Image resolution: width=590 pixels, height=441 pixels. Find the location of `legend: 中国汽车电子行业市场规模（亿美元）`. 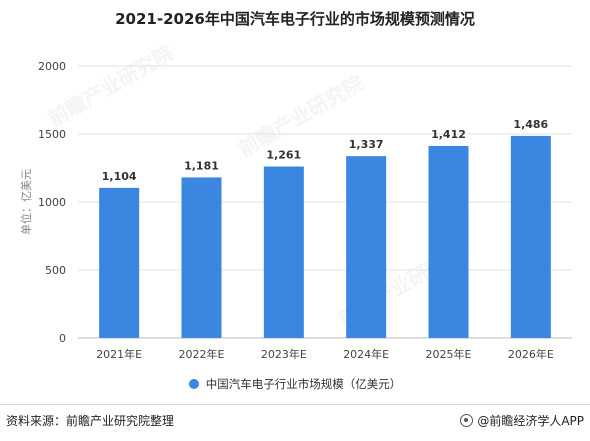

legend: 中国汽车电子行业市场规模（亿美元） is located at coordinates (295, 384).